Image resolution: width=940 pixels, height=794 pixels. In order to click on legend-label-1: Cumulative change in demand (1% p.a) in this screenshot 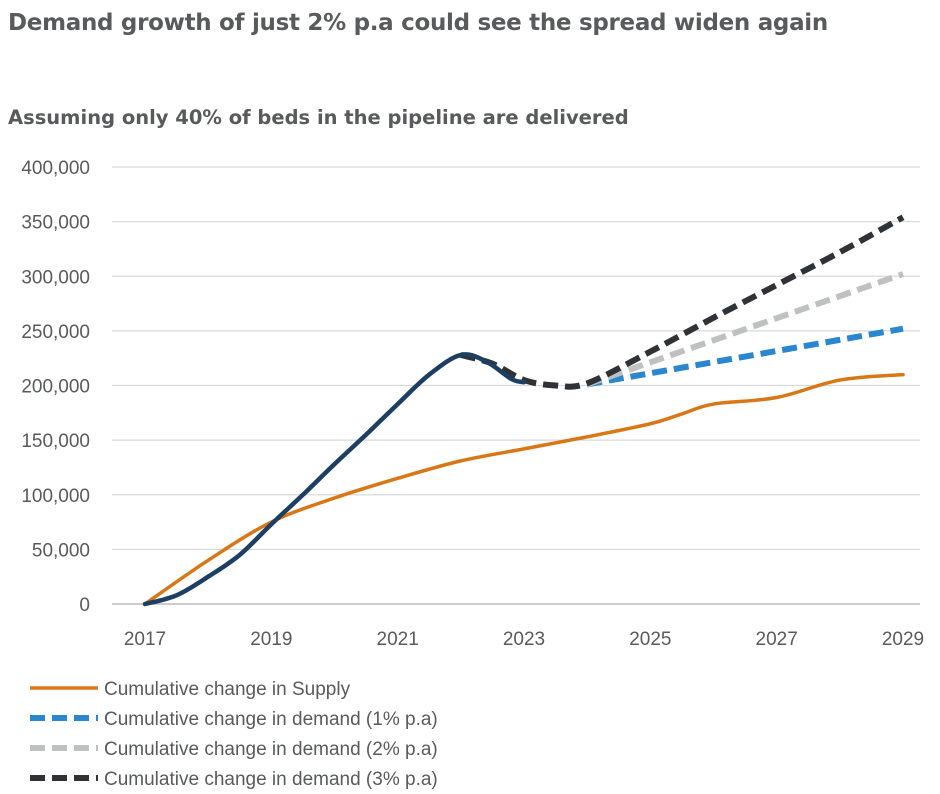, I will do `click(271, 719)`.